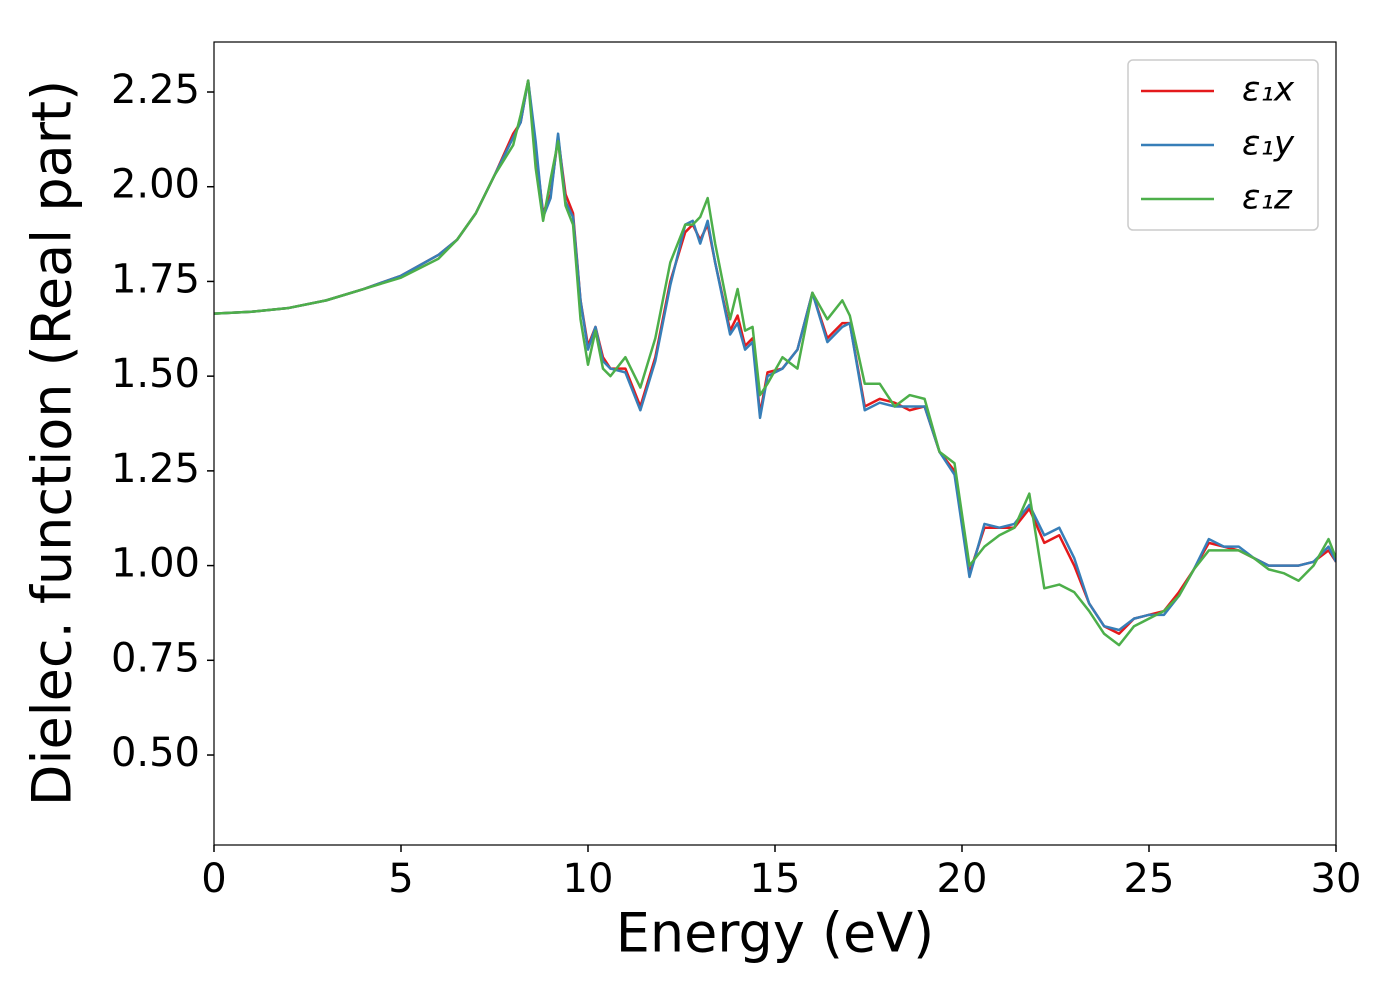 The image size is (1400, 1000). I want to click on y-tick-label: 2.00, so click(155, 185).